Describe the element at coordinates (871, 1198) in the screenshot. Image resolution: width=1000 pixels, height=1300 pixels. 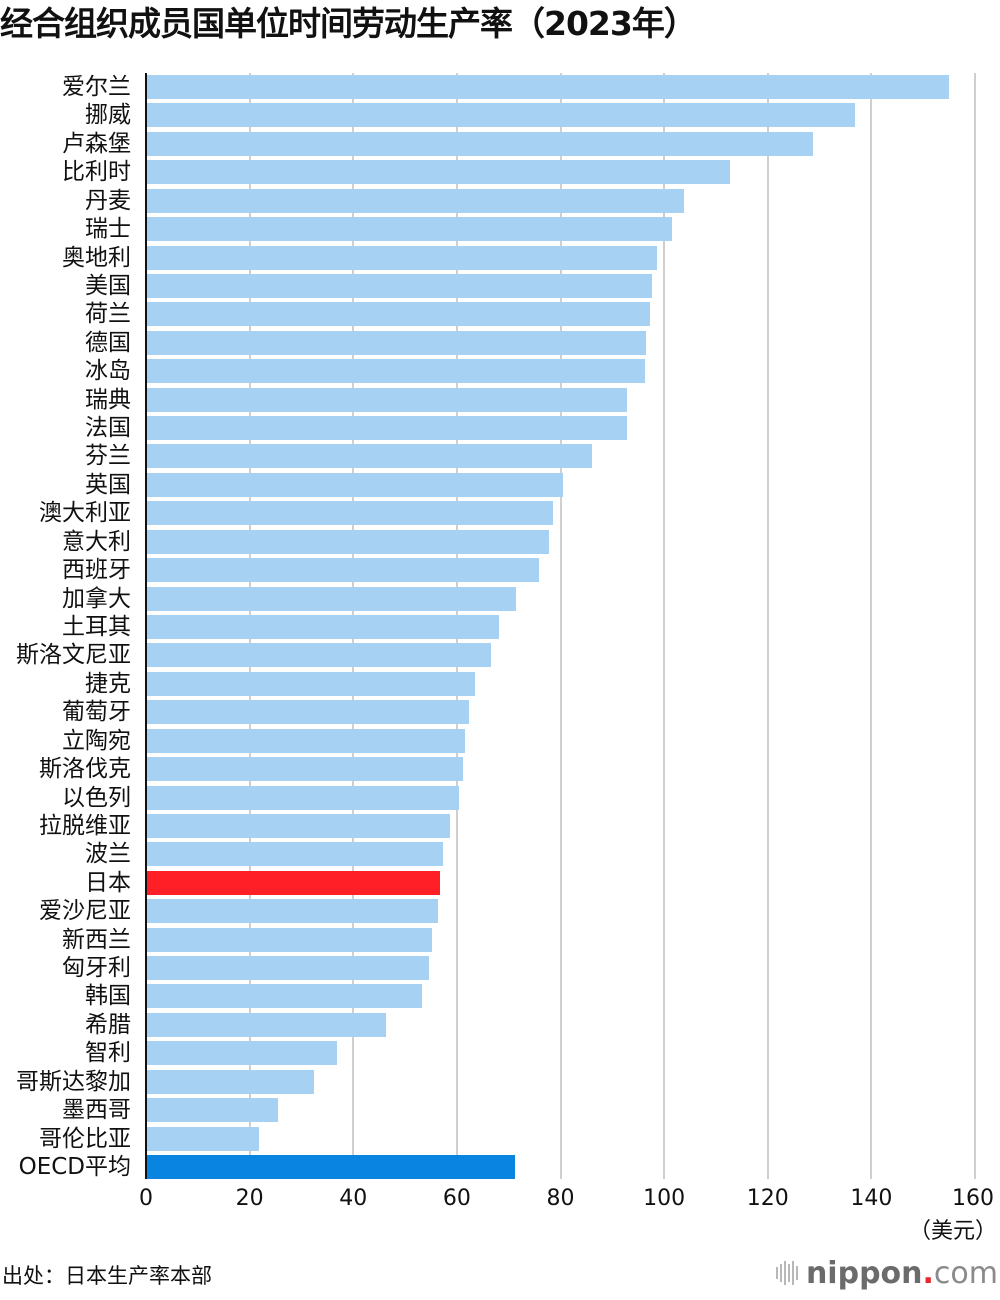
I see `x-tick-label: 140` at that location.